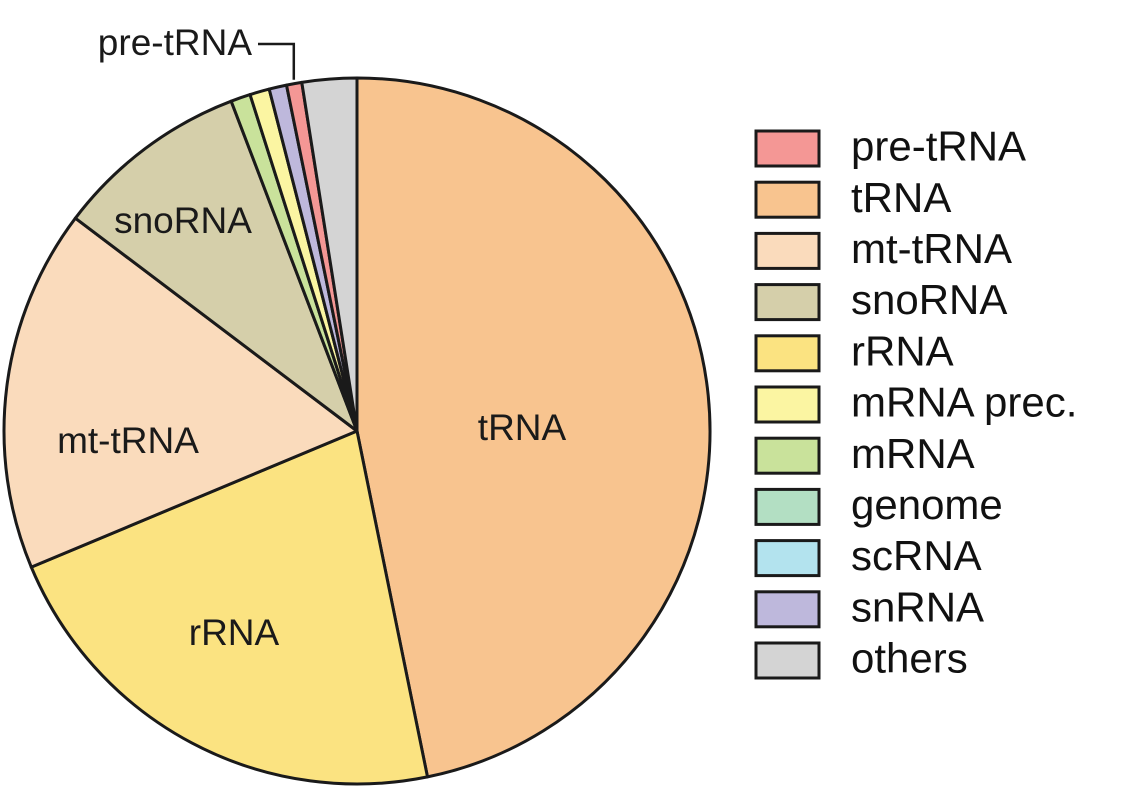 The height and width of the screenshot is (787, 1124). I want to click on slice-label-mt-trna: mt-tRNA, so click(128, 440).